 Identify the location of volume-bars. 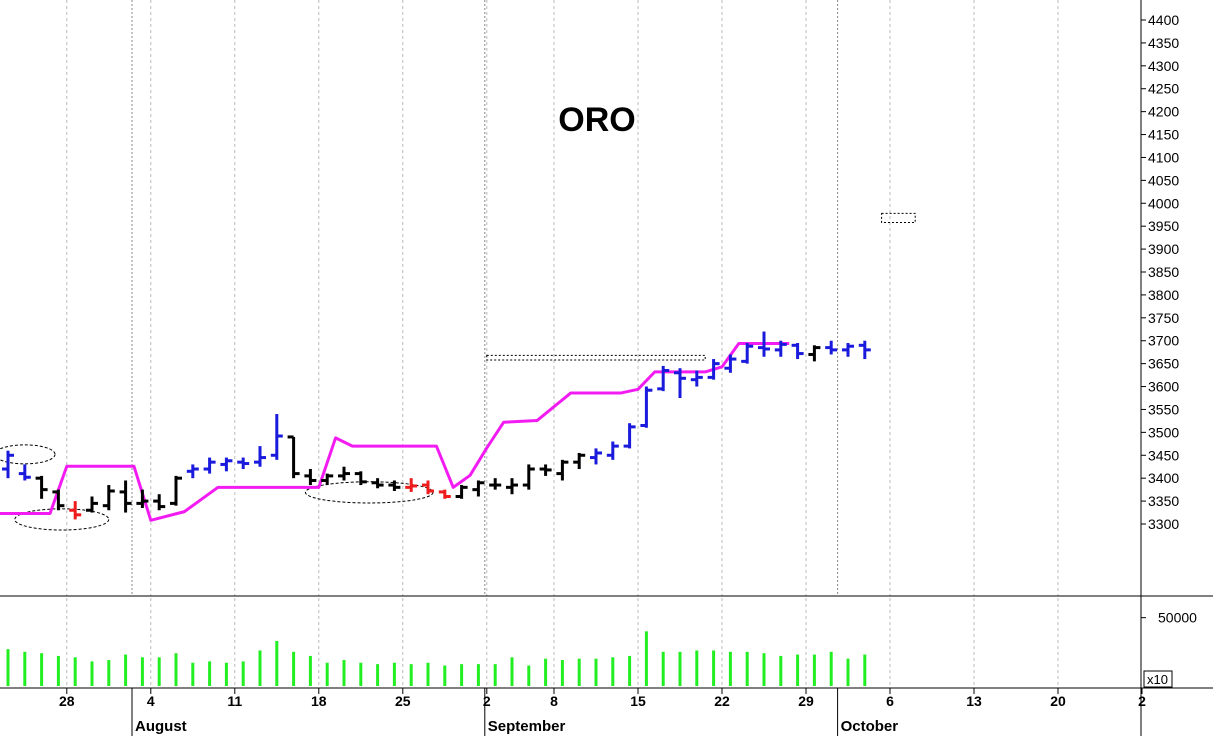
(436, 658).